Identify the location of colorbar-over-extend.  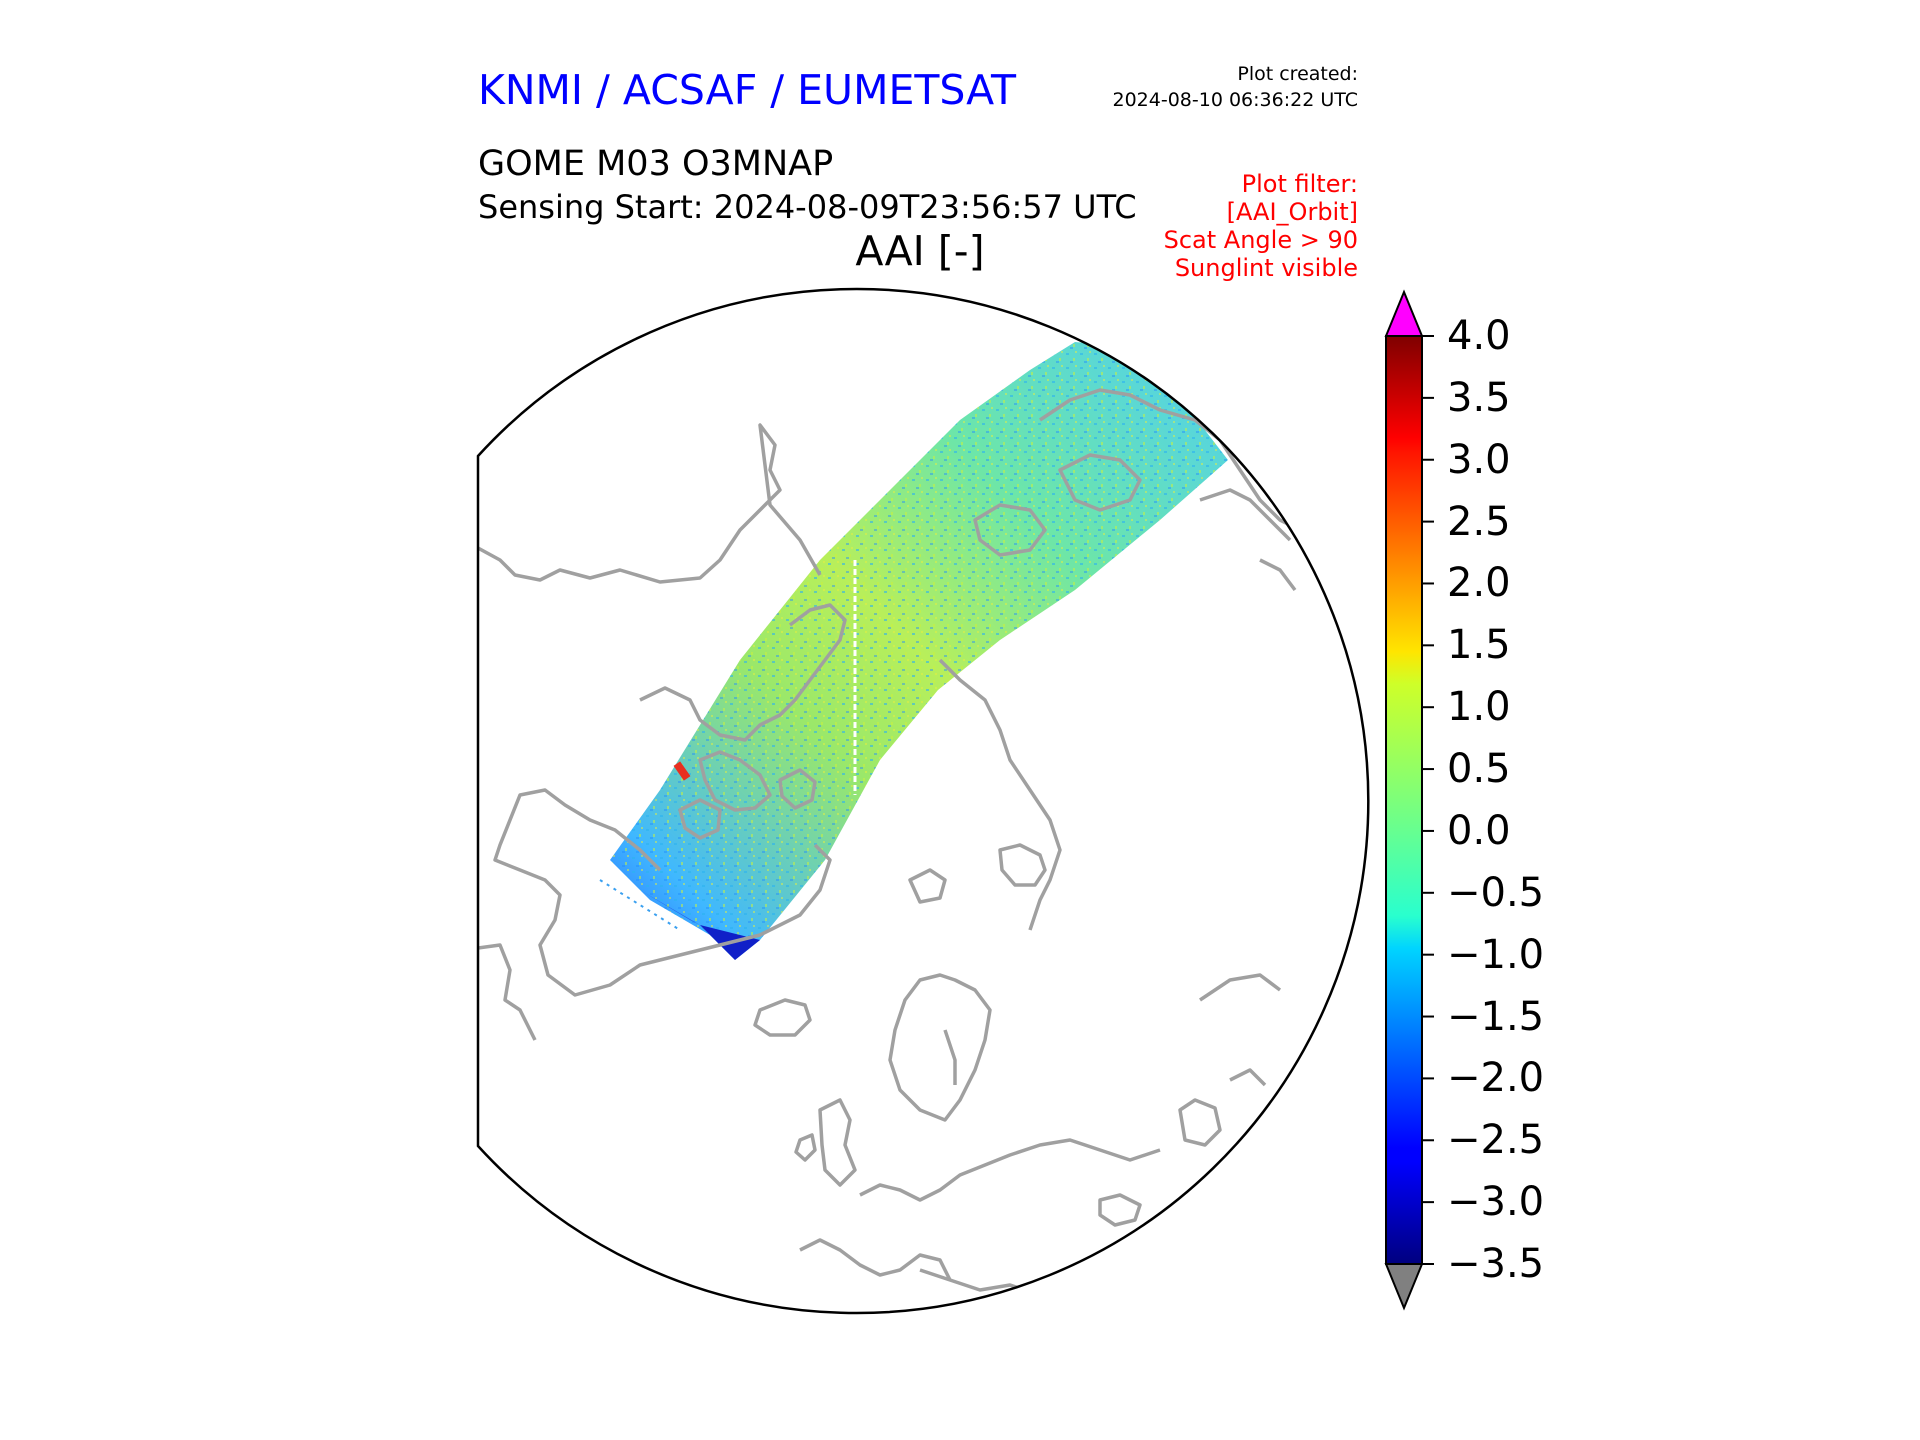
(1404, 313).